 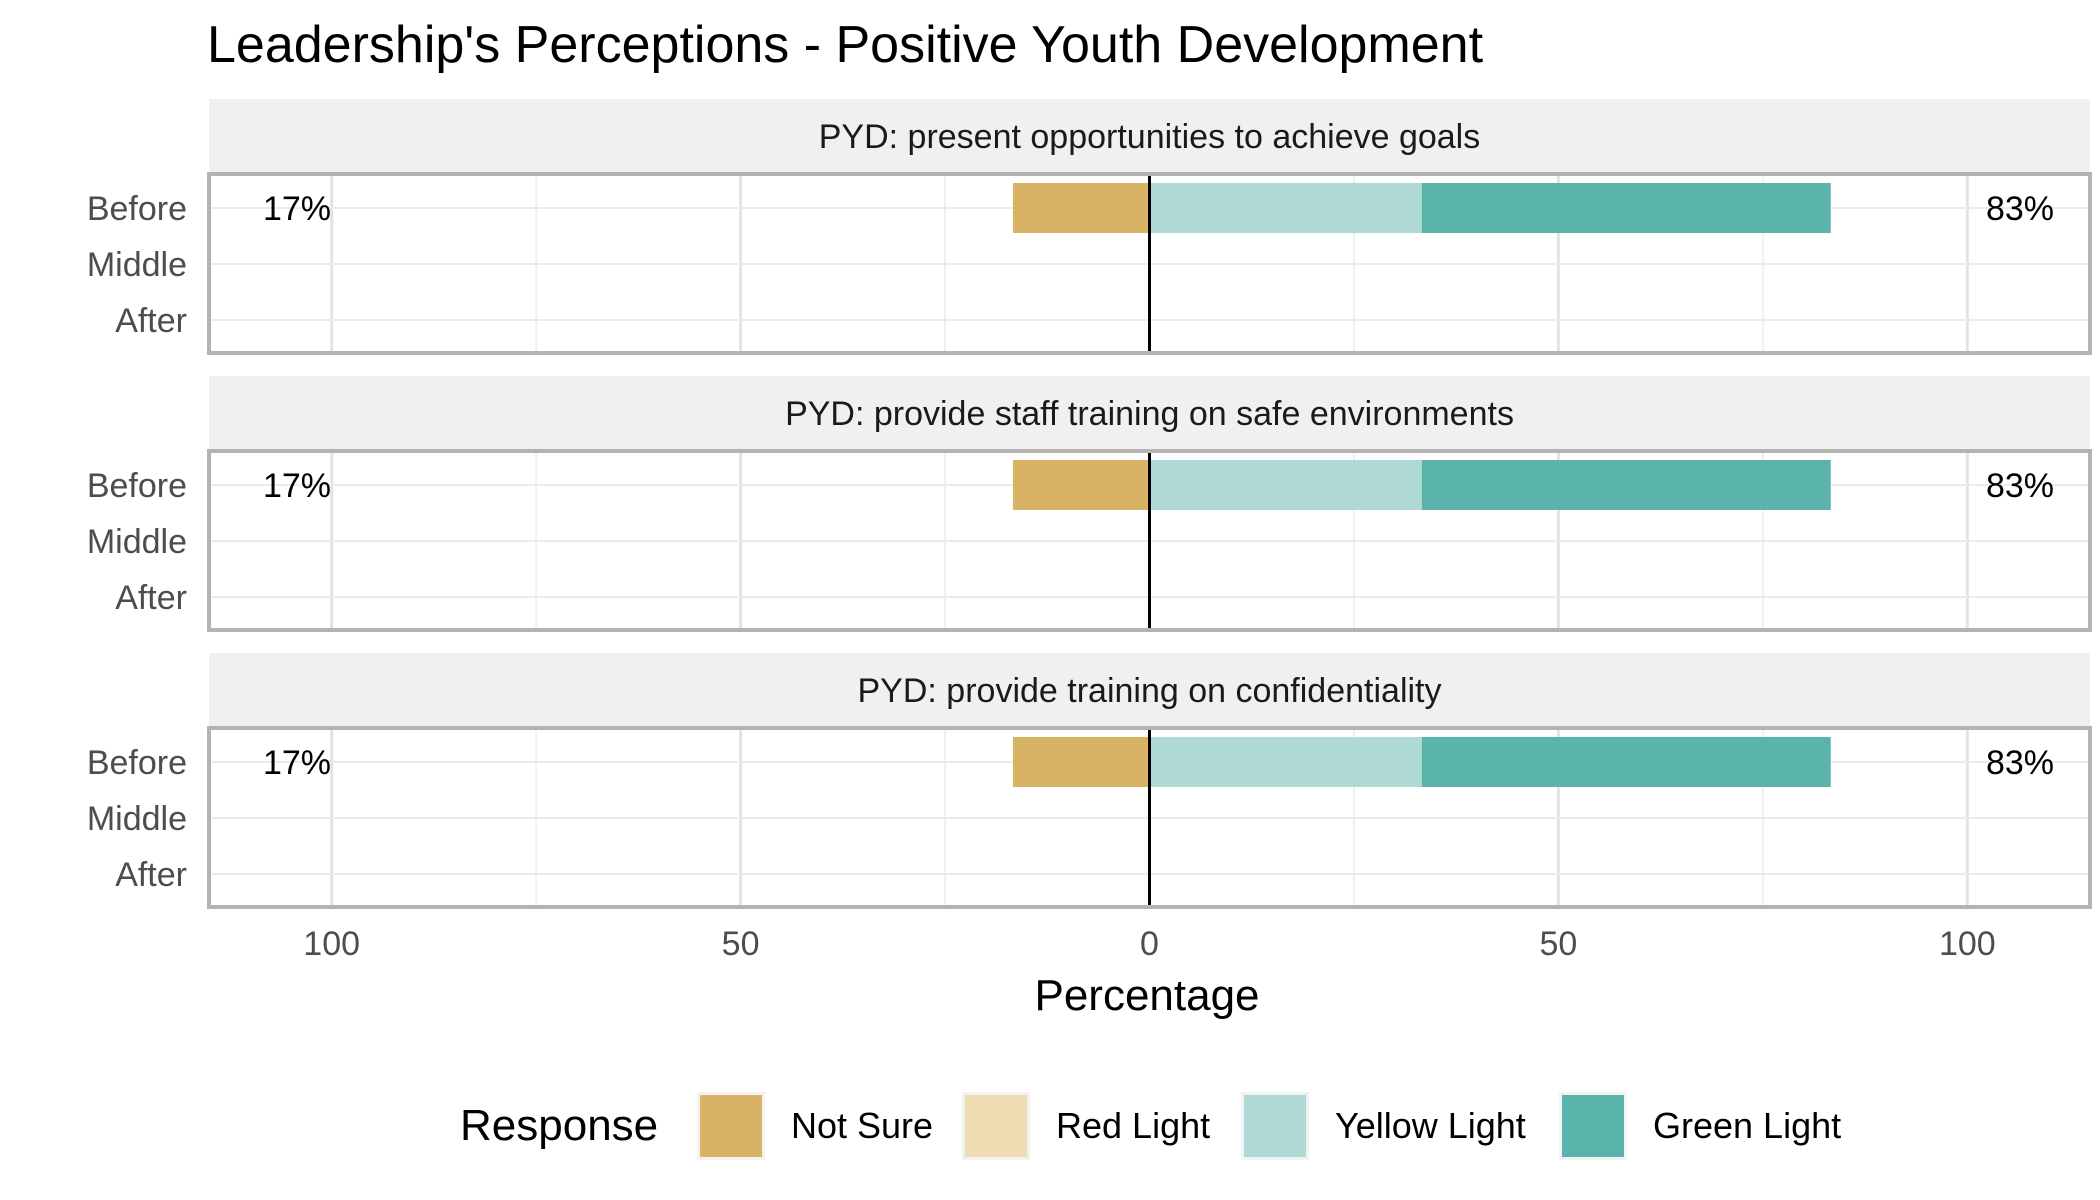 What do you see at coordinates (862, 1125) in the screenshot?
I see `legend-label: Not Sure` at bounding box center [862, 1125].